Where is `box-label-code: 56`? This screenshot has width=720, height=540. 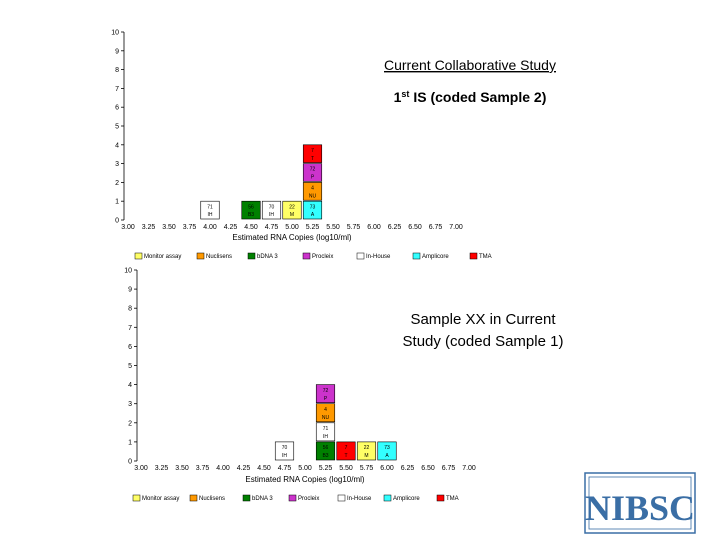 box-label-code: 56 is located at coordinates (251, 207).